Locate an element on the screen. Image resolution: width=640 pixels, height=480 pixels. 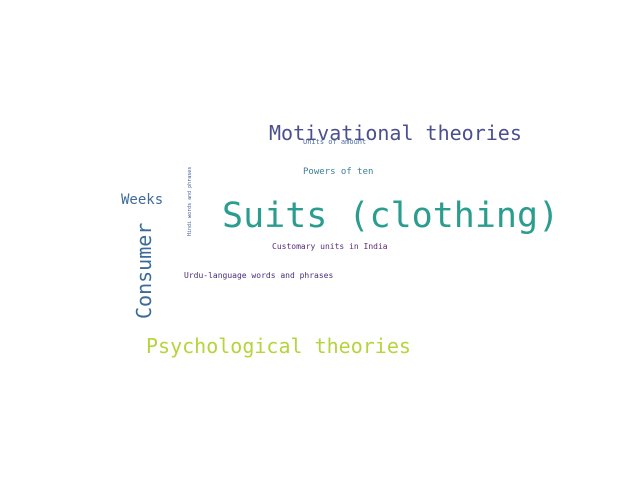
word-powers-of-ten: Powers of ten is located at coordinates (338, 172).